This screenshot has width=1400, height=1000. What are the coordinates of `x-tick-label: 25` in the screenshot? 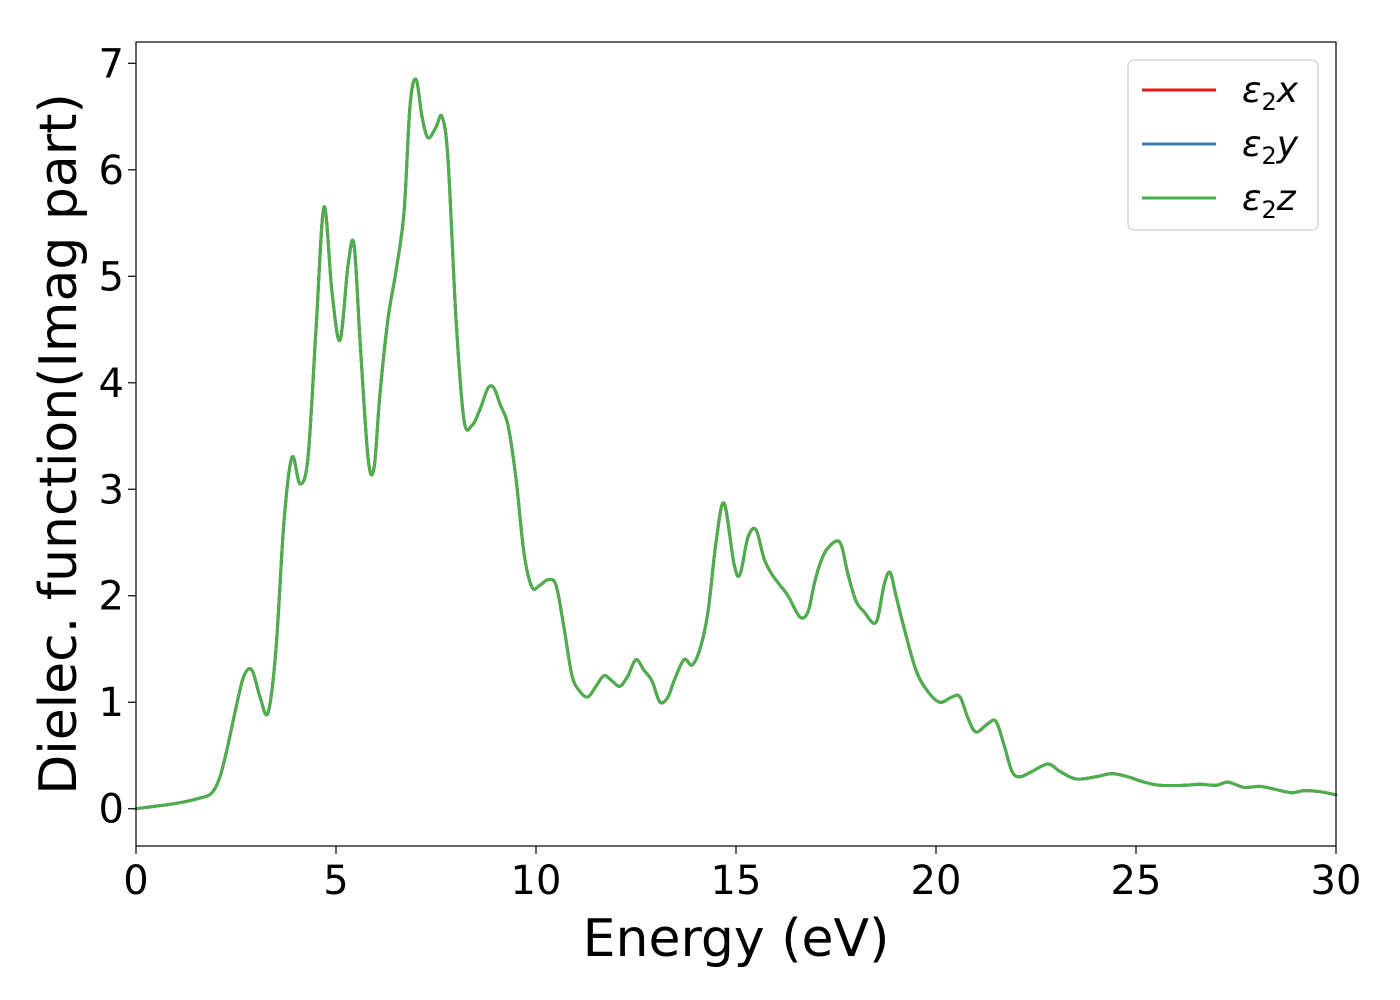 It's located at (1136, 881).